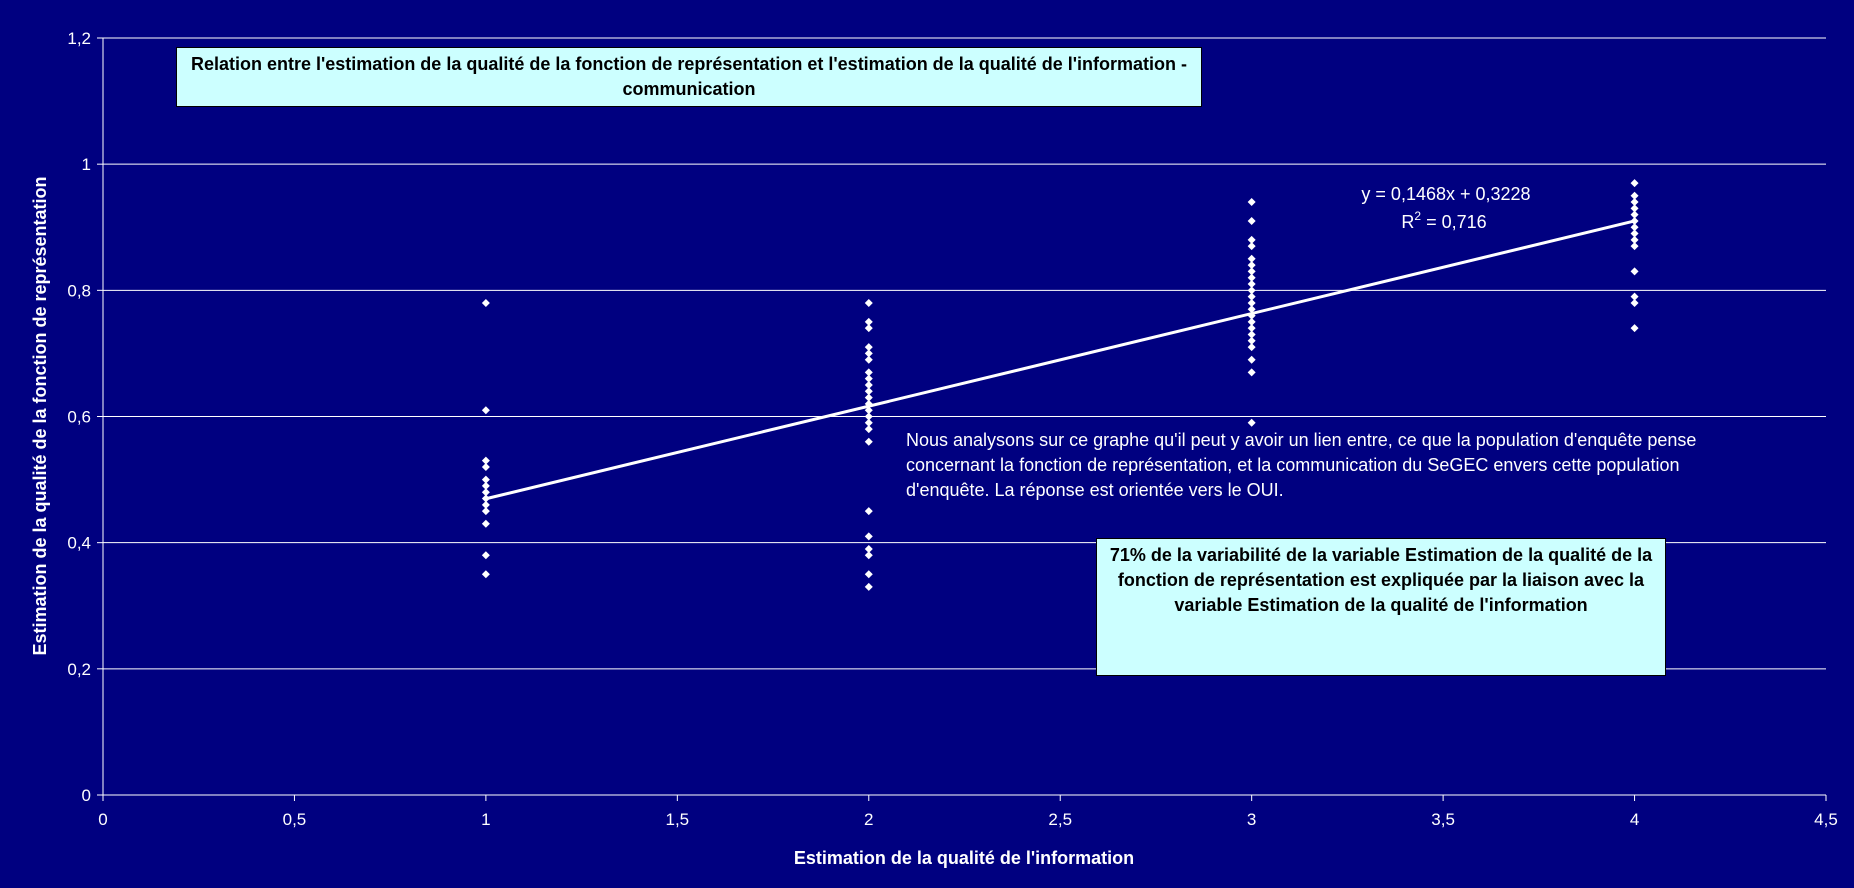  Describe the element at coordinates (79, 543) in the screenshot. I see `y-tick-label: 0,4` at that location.